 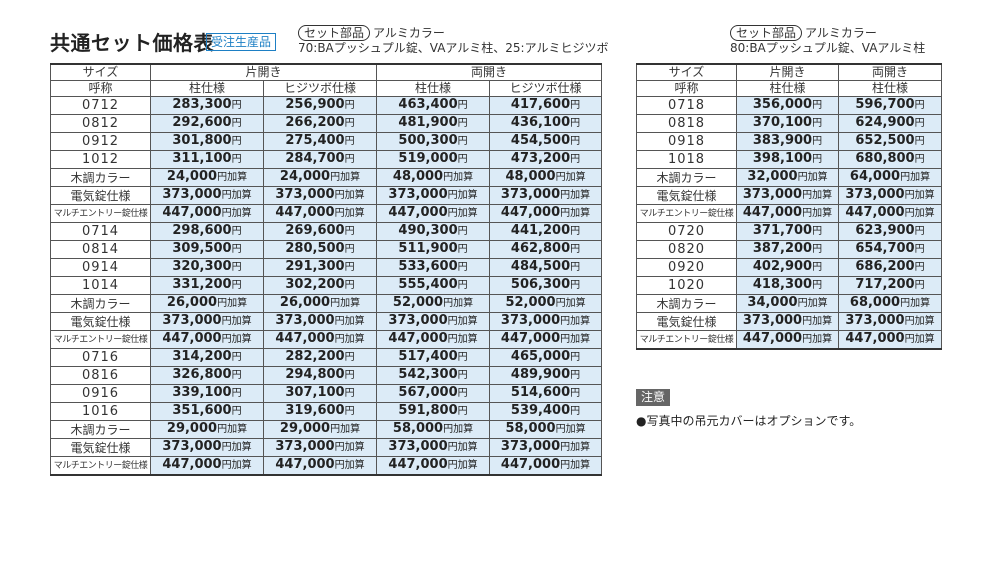 I want to click on price-cell: 319,600円, so click(x=320, y=411).